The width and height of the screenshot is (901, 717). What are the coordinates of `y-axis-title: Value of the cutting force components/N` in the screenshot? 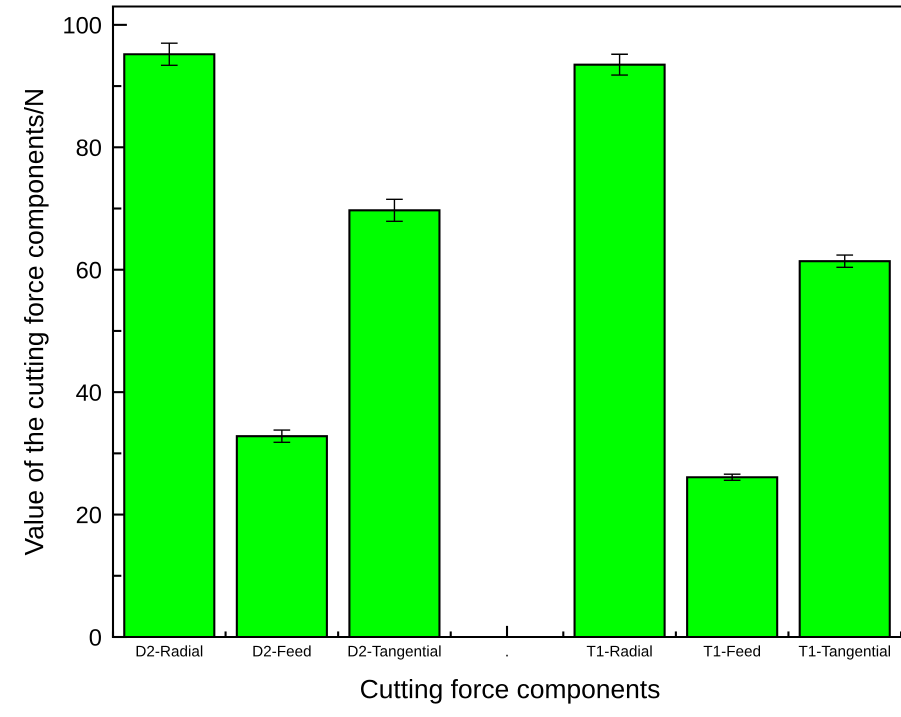 It's located at (36, 323).